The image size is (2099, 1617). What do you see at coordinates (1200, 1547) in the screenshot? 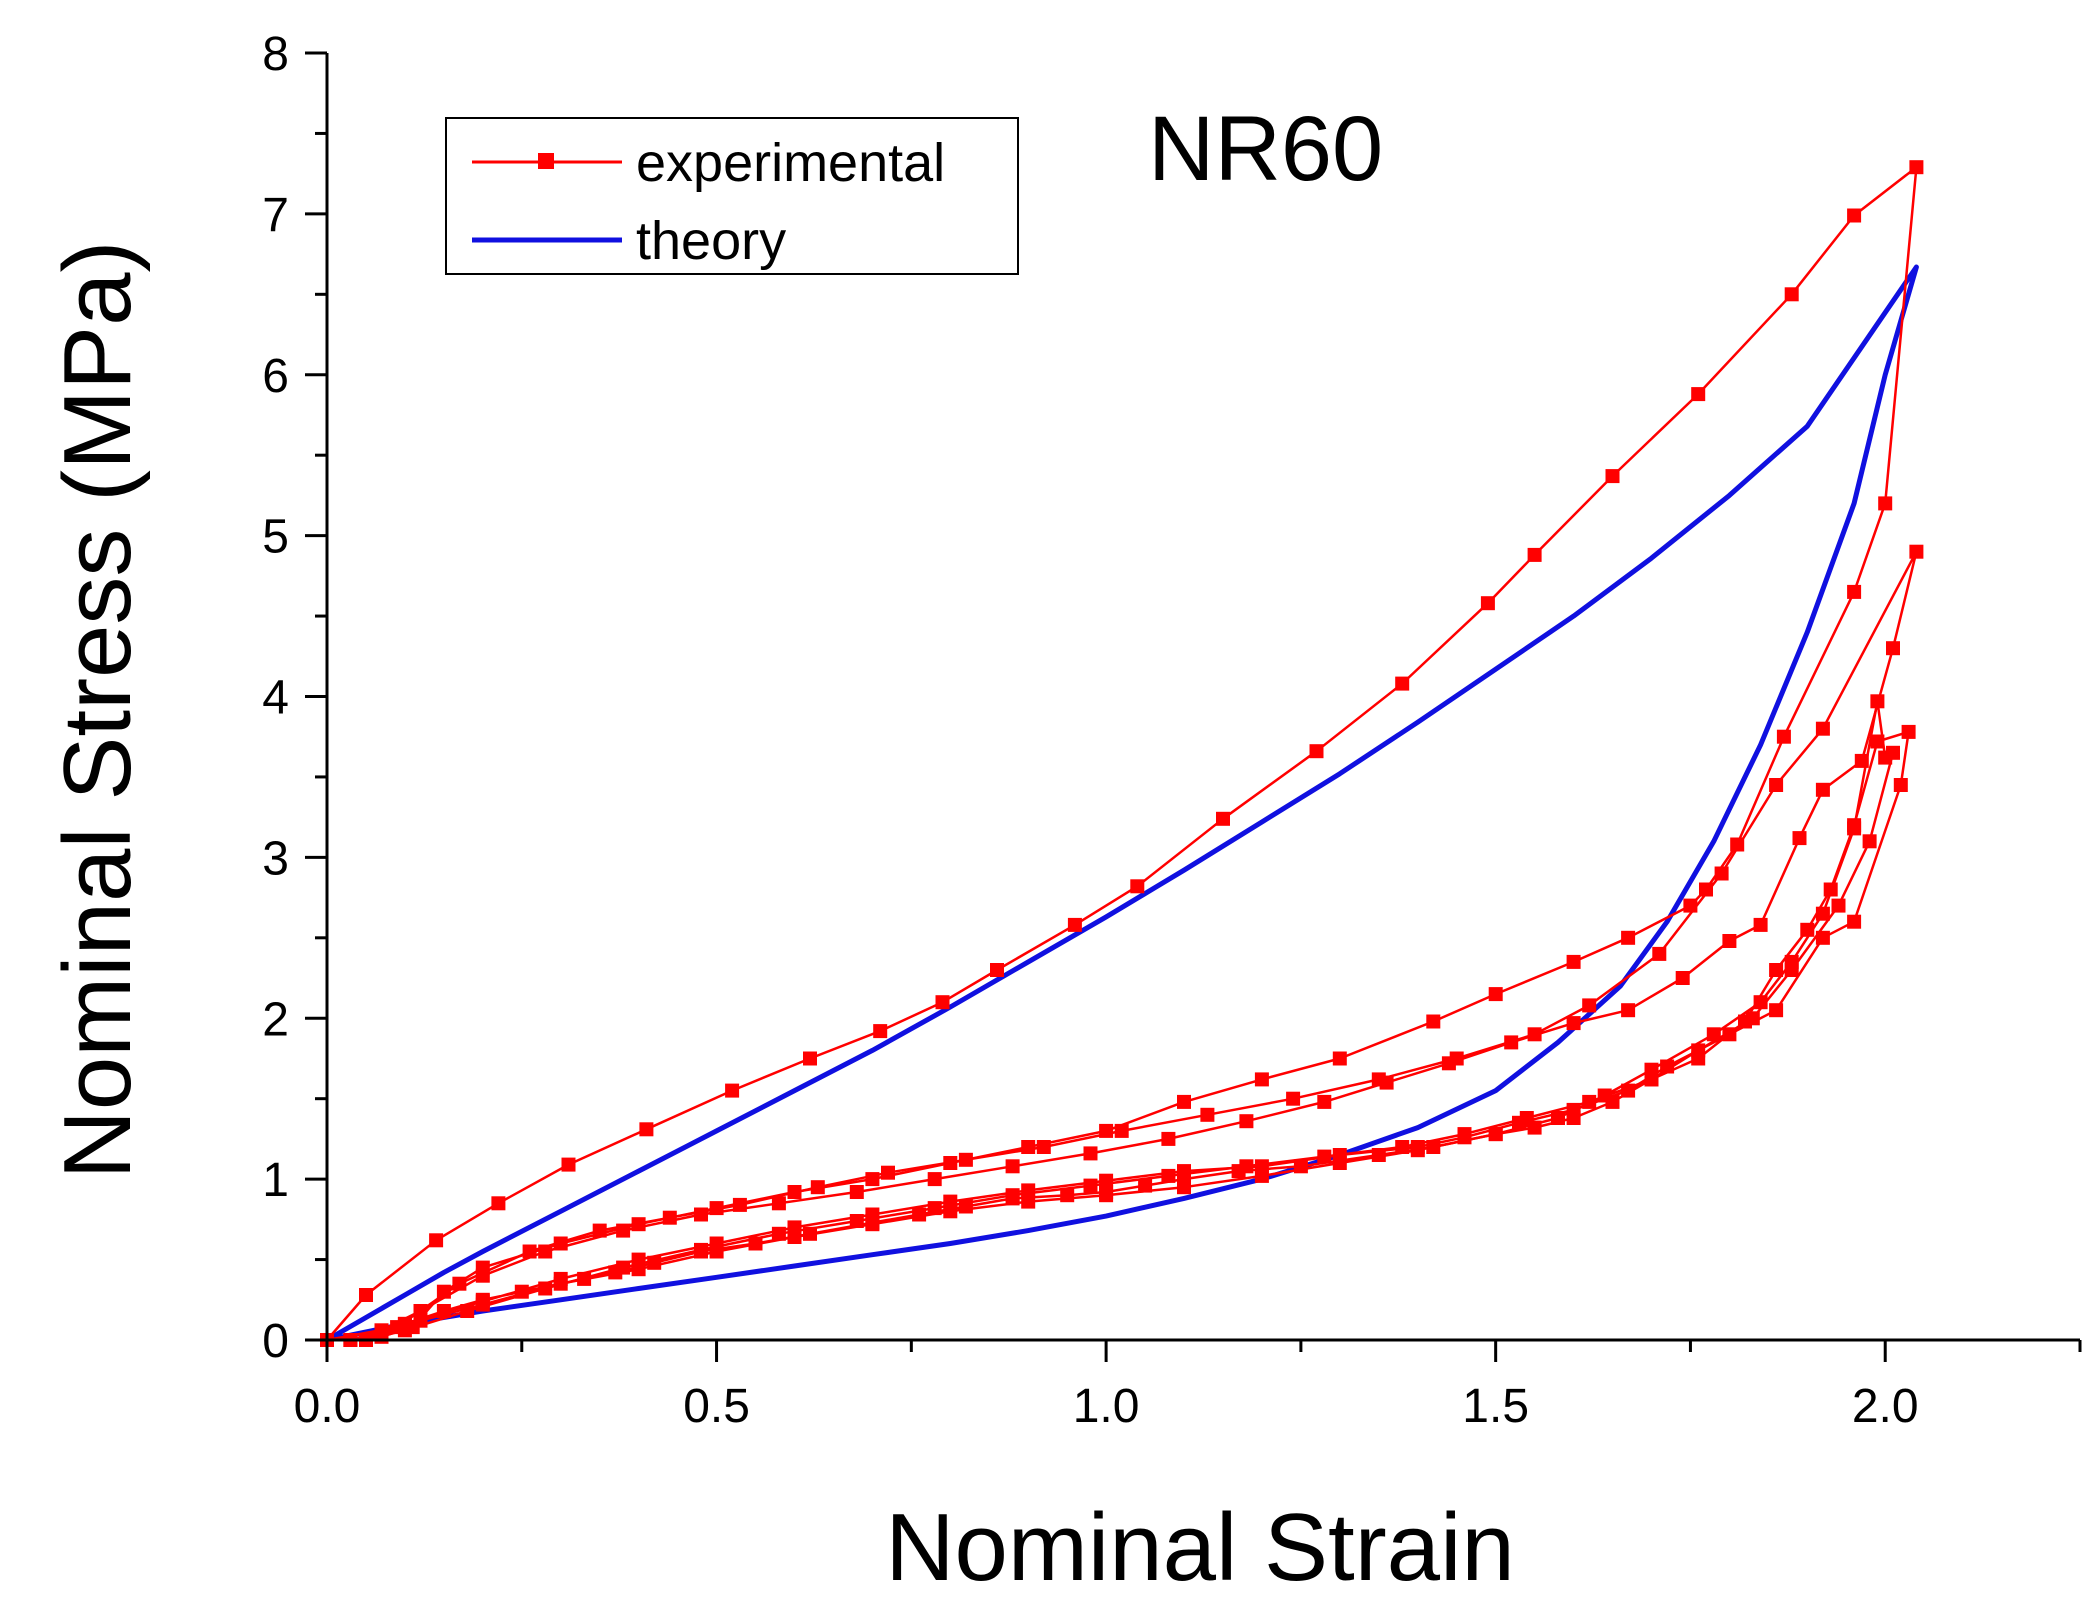
I see `x-axis-title: Nominal Strain` at bounding box center [1200, 1547].